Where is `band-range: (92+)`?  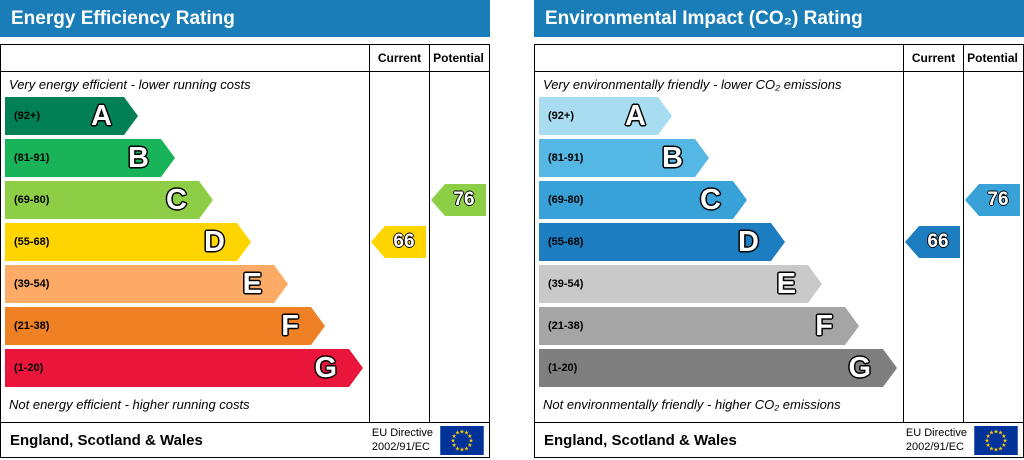 band-range: (92+) is located at coordinates (27, 116).